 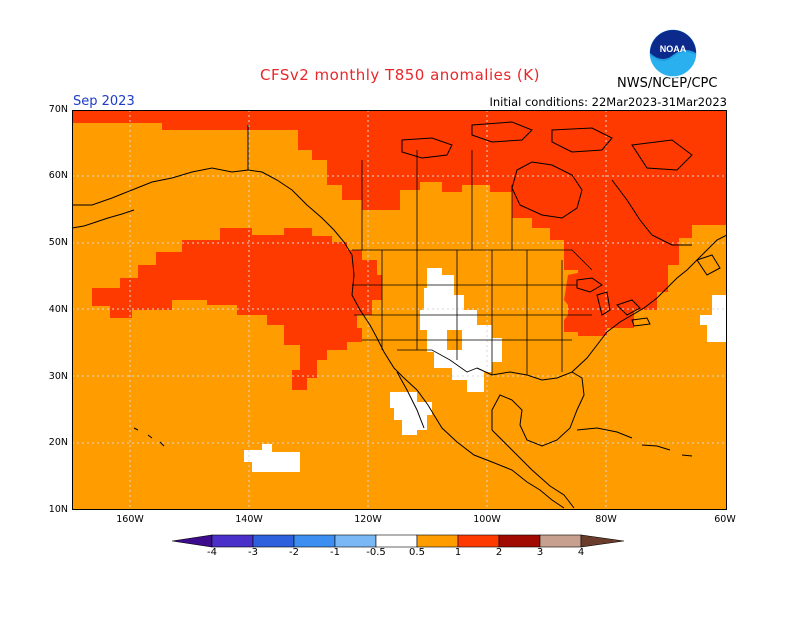 I want to click on map-title: CFSv2 monthly T850 anomalies (K), so click(x=400, y=75).